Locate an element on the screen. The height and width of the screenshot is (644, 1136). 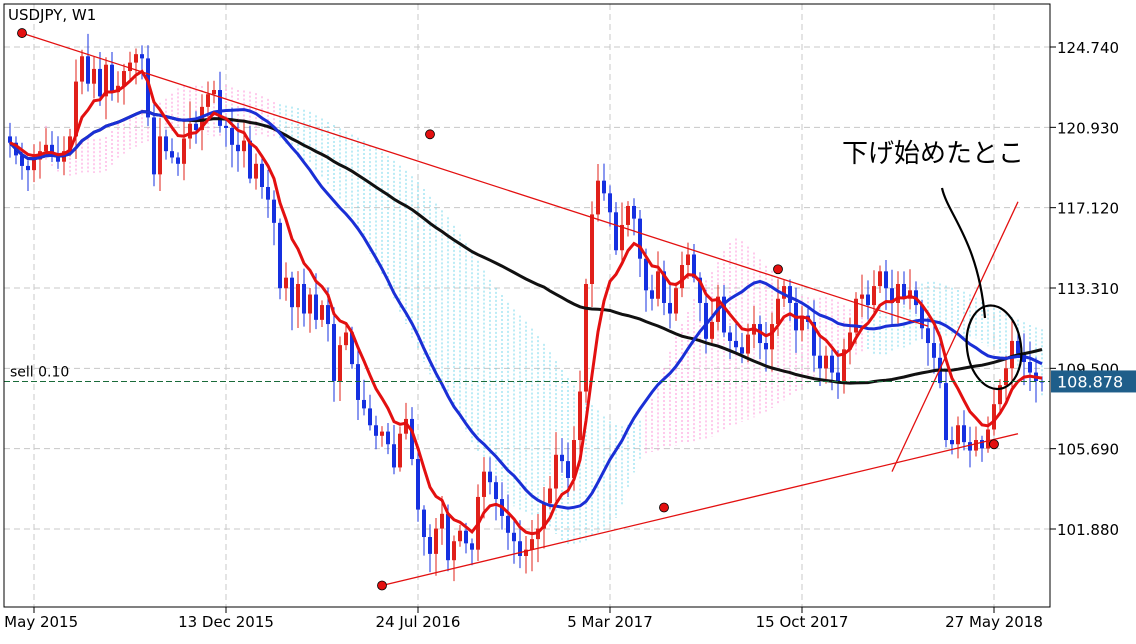
x-tick-label: 24 Jul 2016 is located at coordinates (418, 622).